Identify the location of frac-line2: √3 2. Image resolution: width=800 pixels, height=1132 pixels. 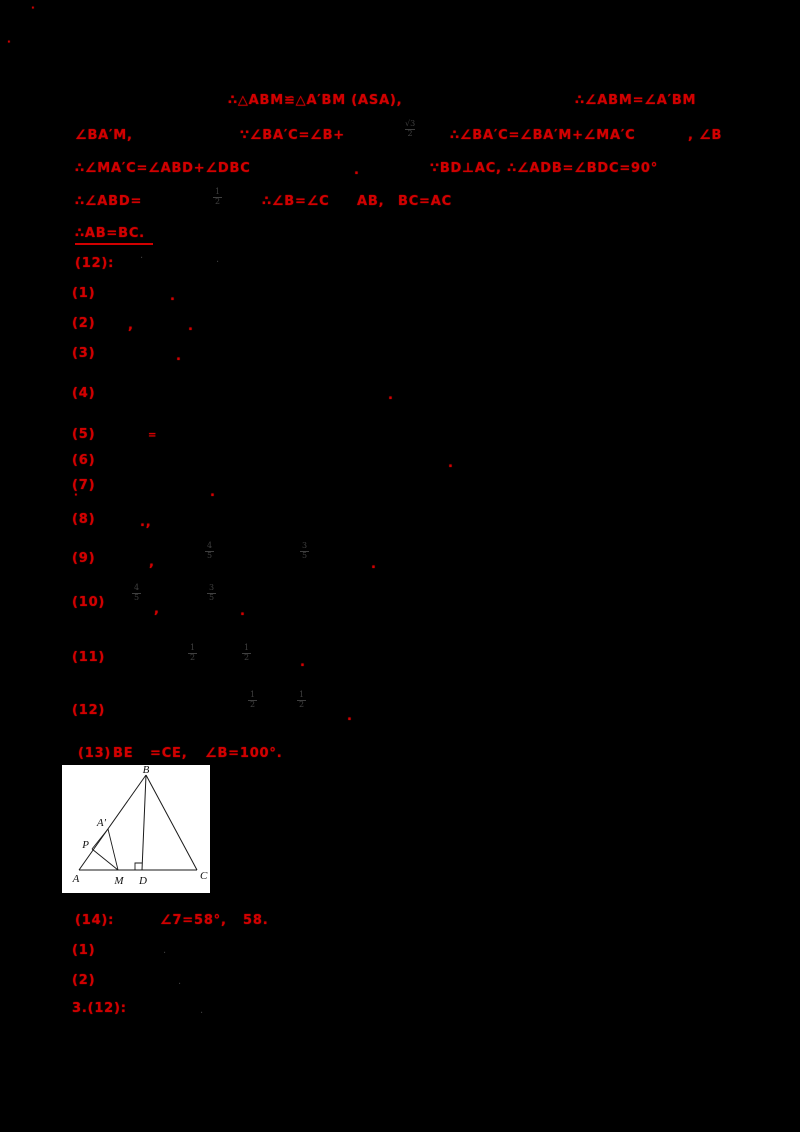
(410, 128).